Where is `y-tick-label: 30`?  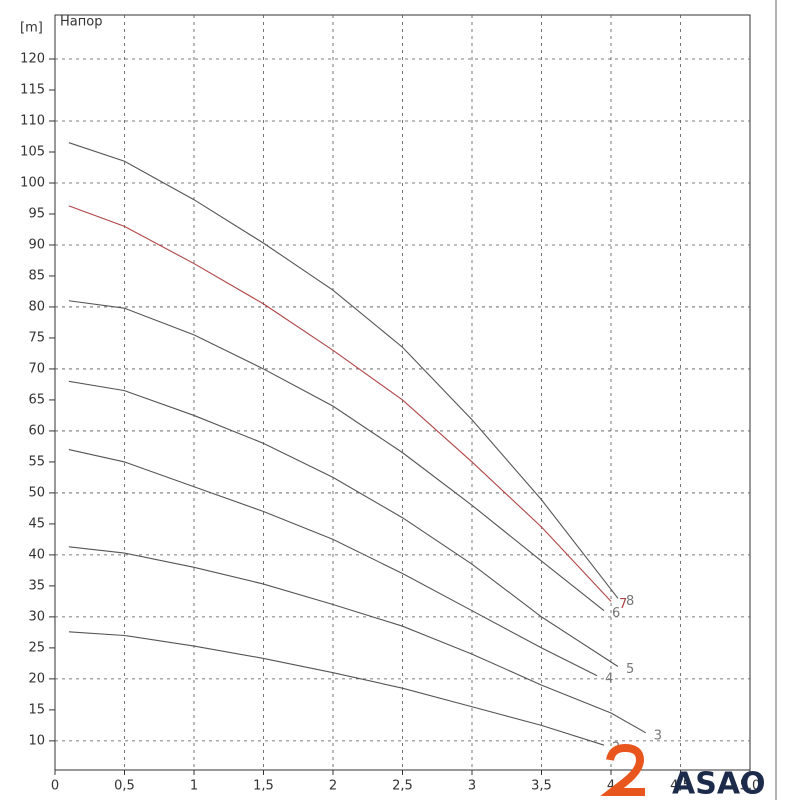
y-tick-label: 30 is located at coordinates (36, 616).